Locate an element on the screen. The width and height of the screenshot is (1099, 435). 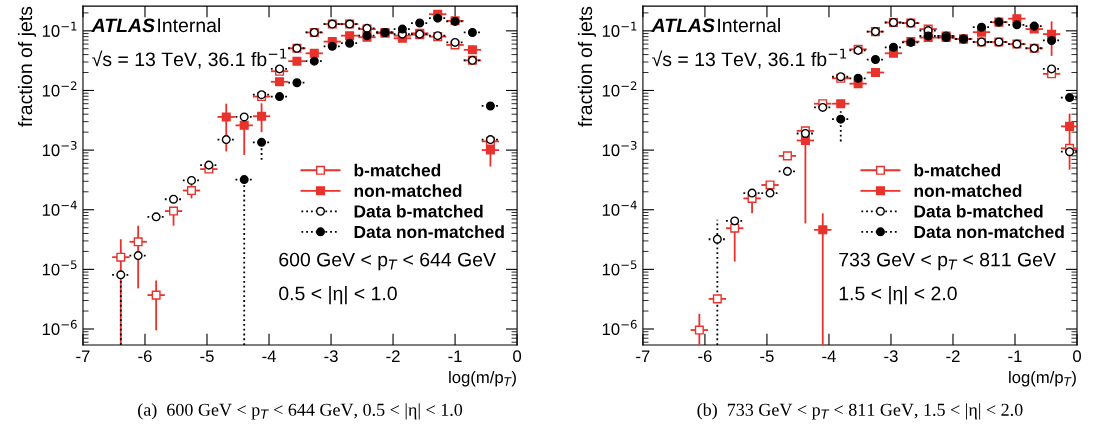
text: (a) 600 GeV < p$_{T}$ < 644 GeV, 0.5 < |η| < 1.0 is located at coordinates (300, 411).